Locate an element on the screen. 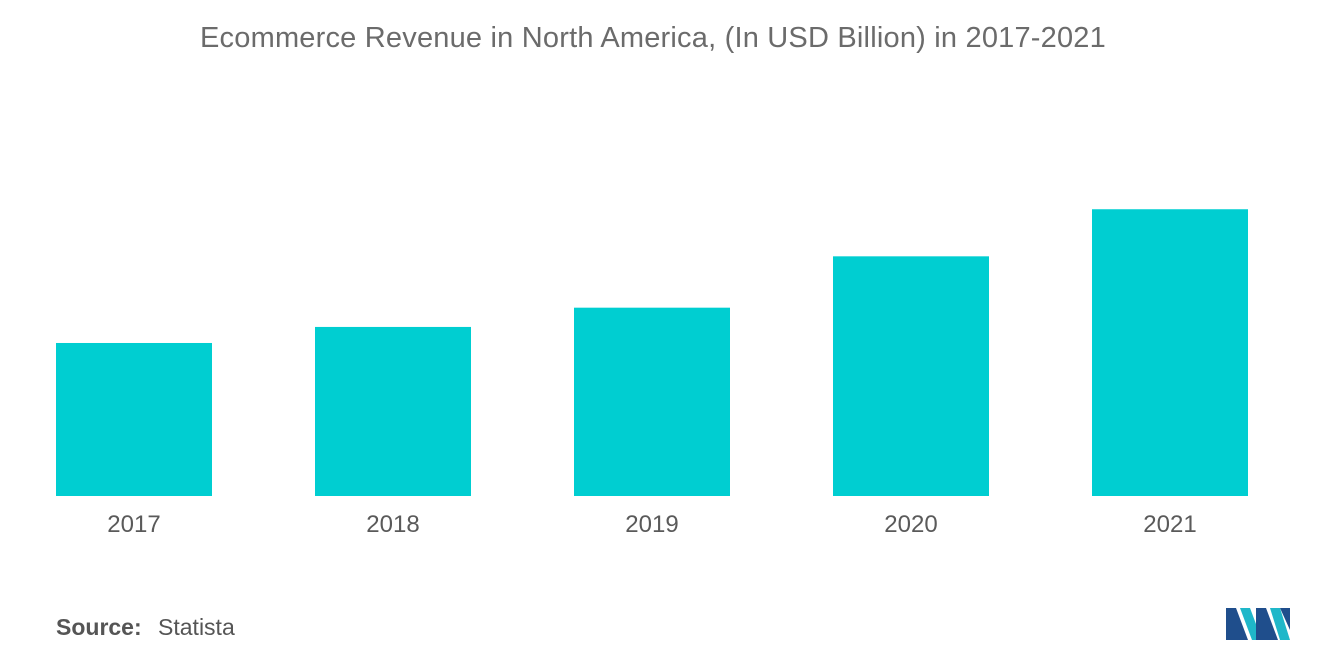 This screenshot has width=1320, height=665. x-tick-label-2018: 2018 is located at coordinates (392, 524).